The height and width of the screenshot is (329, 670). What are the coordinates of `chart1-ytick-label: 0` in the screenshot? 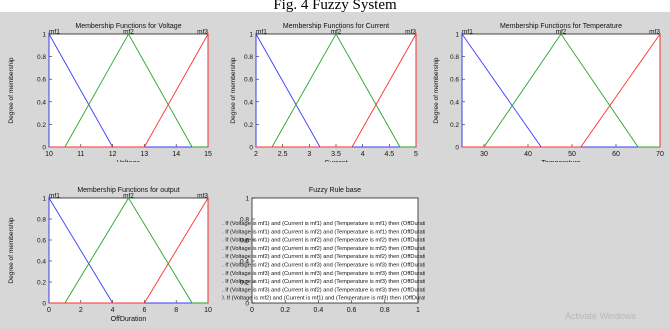 It's located at (251, 148).